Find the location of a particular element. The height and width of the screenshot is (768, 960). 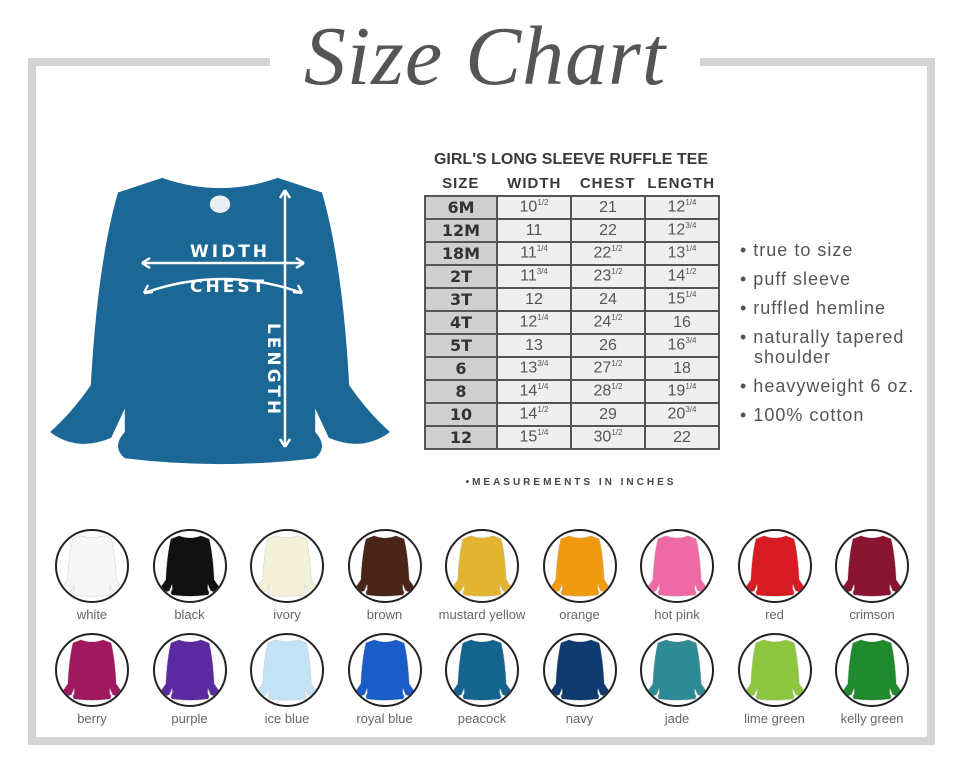

chest-cell: 231/2 is located at coordinates (608, 276).